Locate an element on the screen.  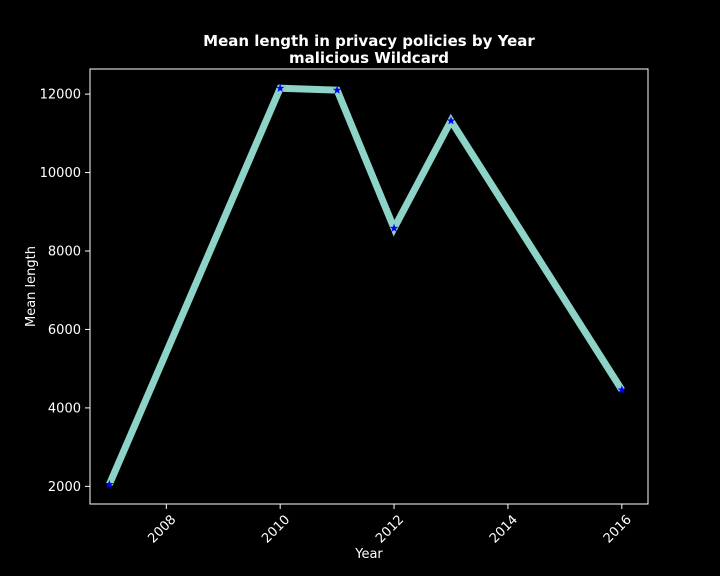
y-axis-label: Mean length is located at coordinates (31, 286).